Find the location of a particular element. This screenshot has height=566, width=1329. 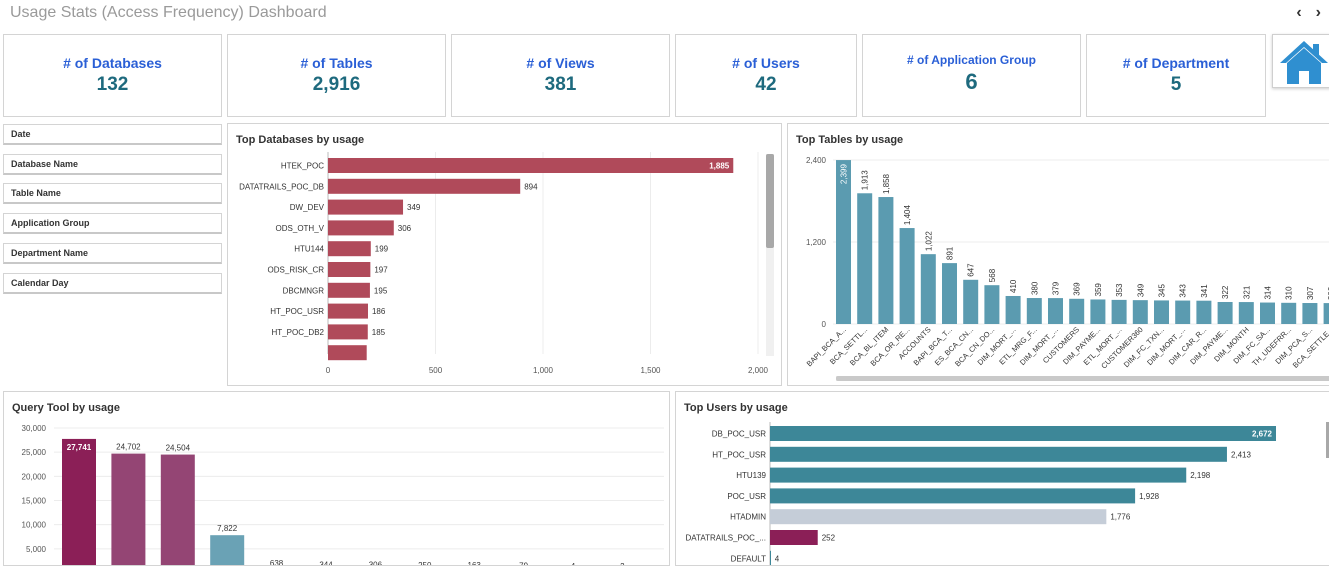

kpi-tables: # of Tables 2,916 is located at coordinates (336, 75).